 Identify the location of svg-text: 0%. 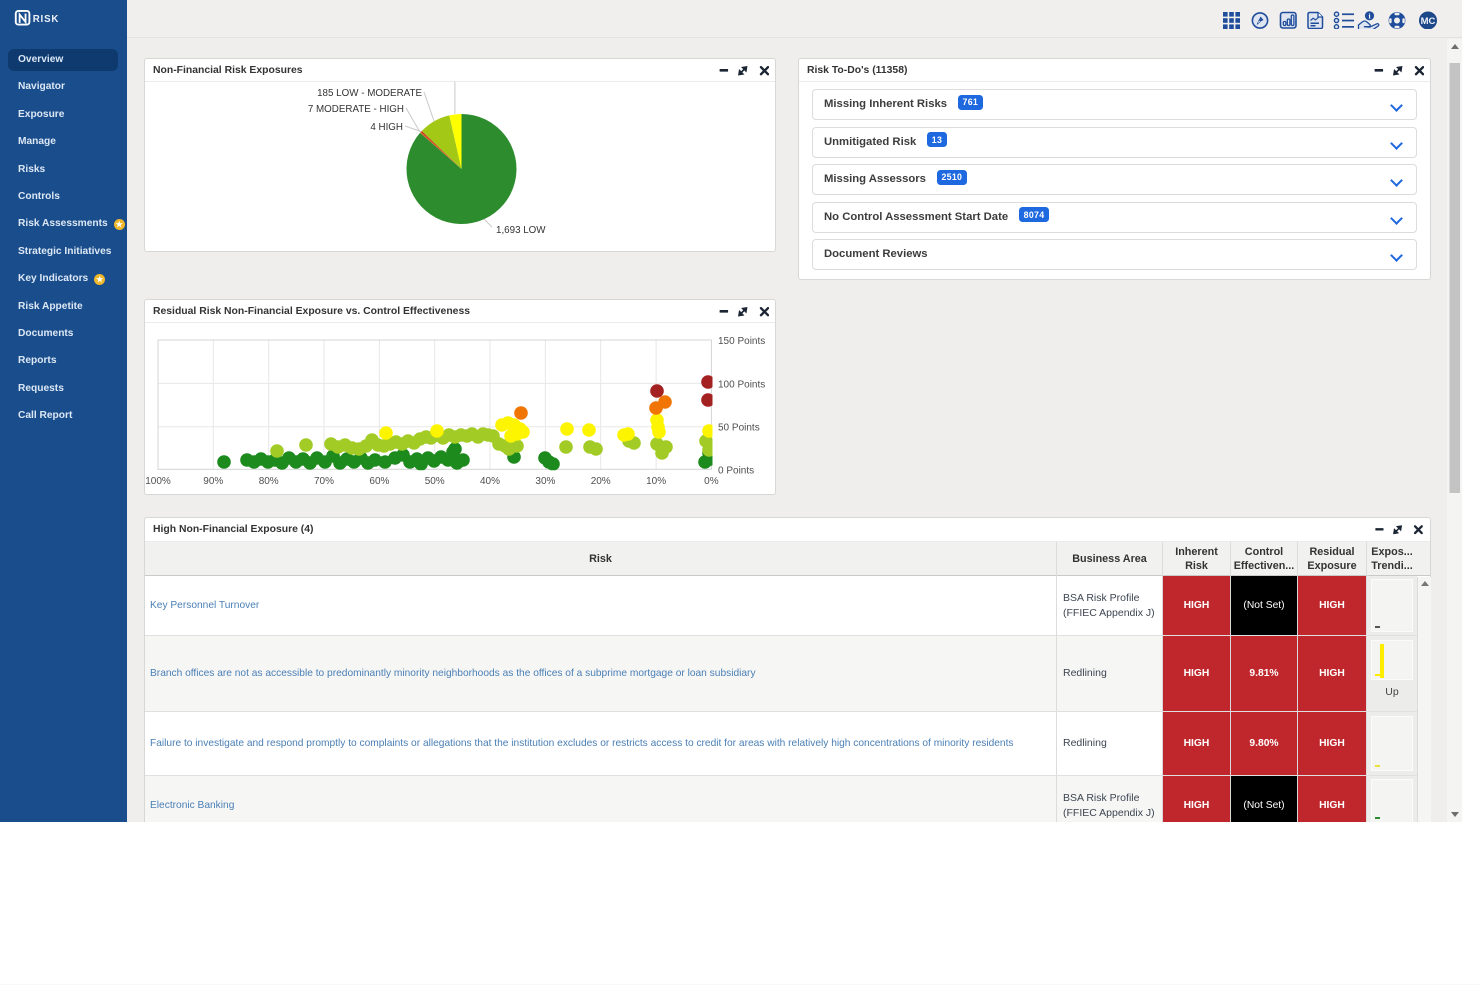
(711, 481).